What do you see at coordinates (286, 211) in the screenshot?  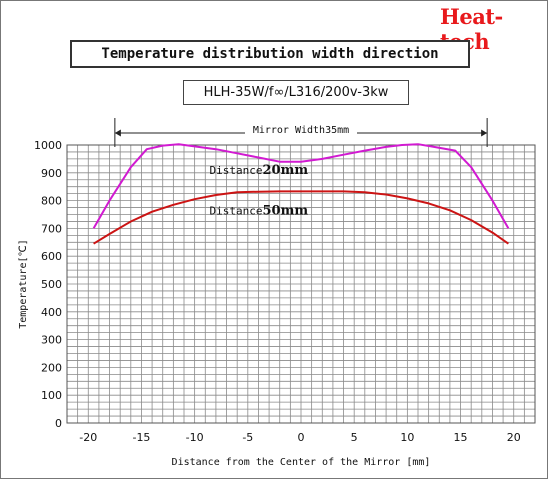 I see `series-label-value: 50mm` at bounding box center [286, 211].